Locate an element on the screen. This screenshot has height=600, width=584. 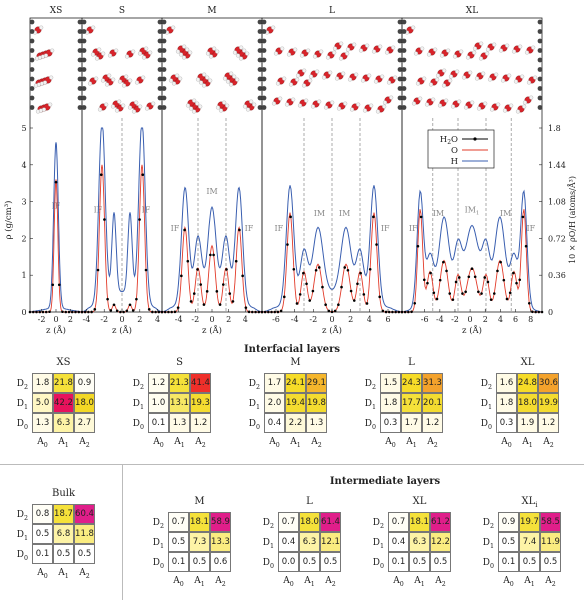
heatmap-cell: 60.4 is located at coordinates (84, 514).